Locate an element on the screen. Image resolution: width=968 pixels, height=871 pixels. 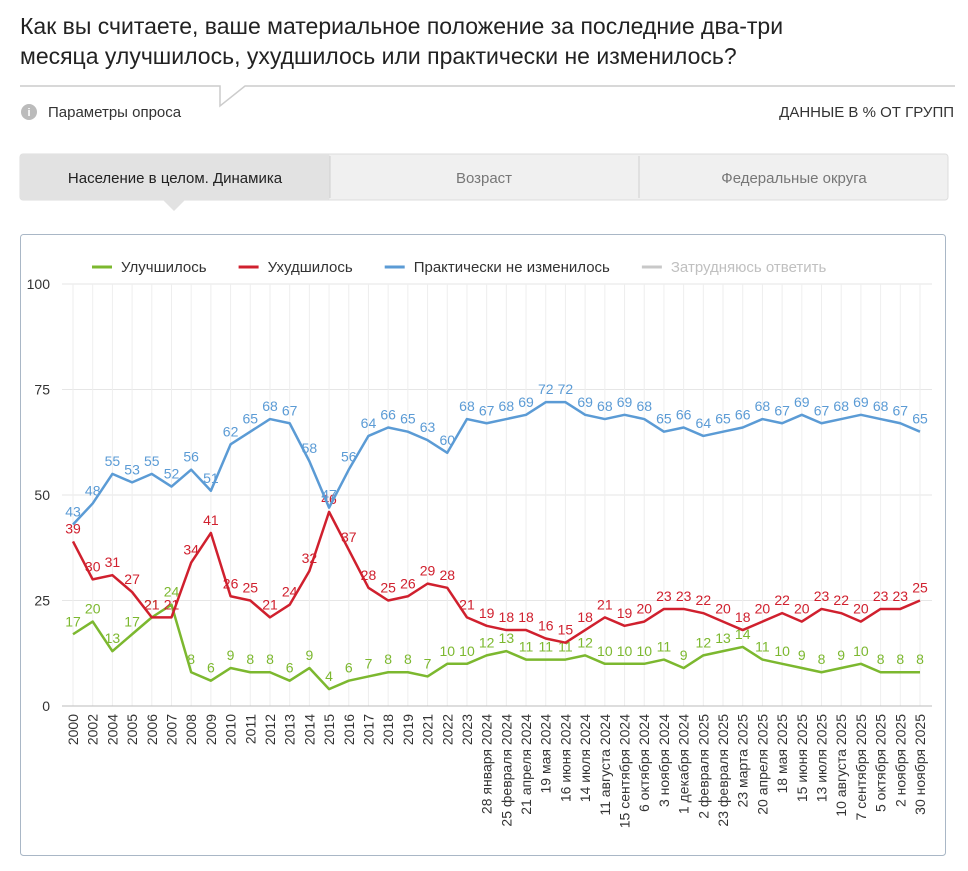
x-tick-label: 7 сентября 2025 is located at coordinates (861, 767).